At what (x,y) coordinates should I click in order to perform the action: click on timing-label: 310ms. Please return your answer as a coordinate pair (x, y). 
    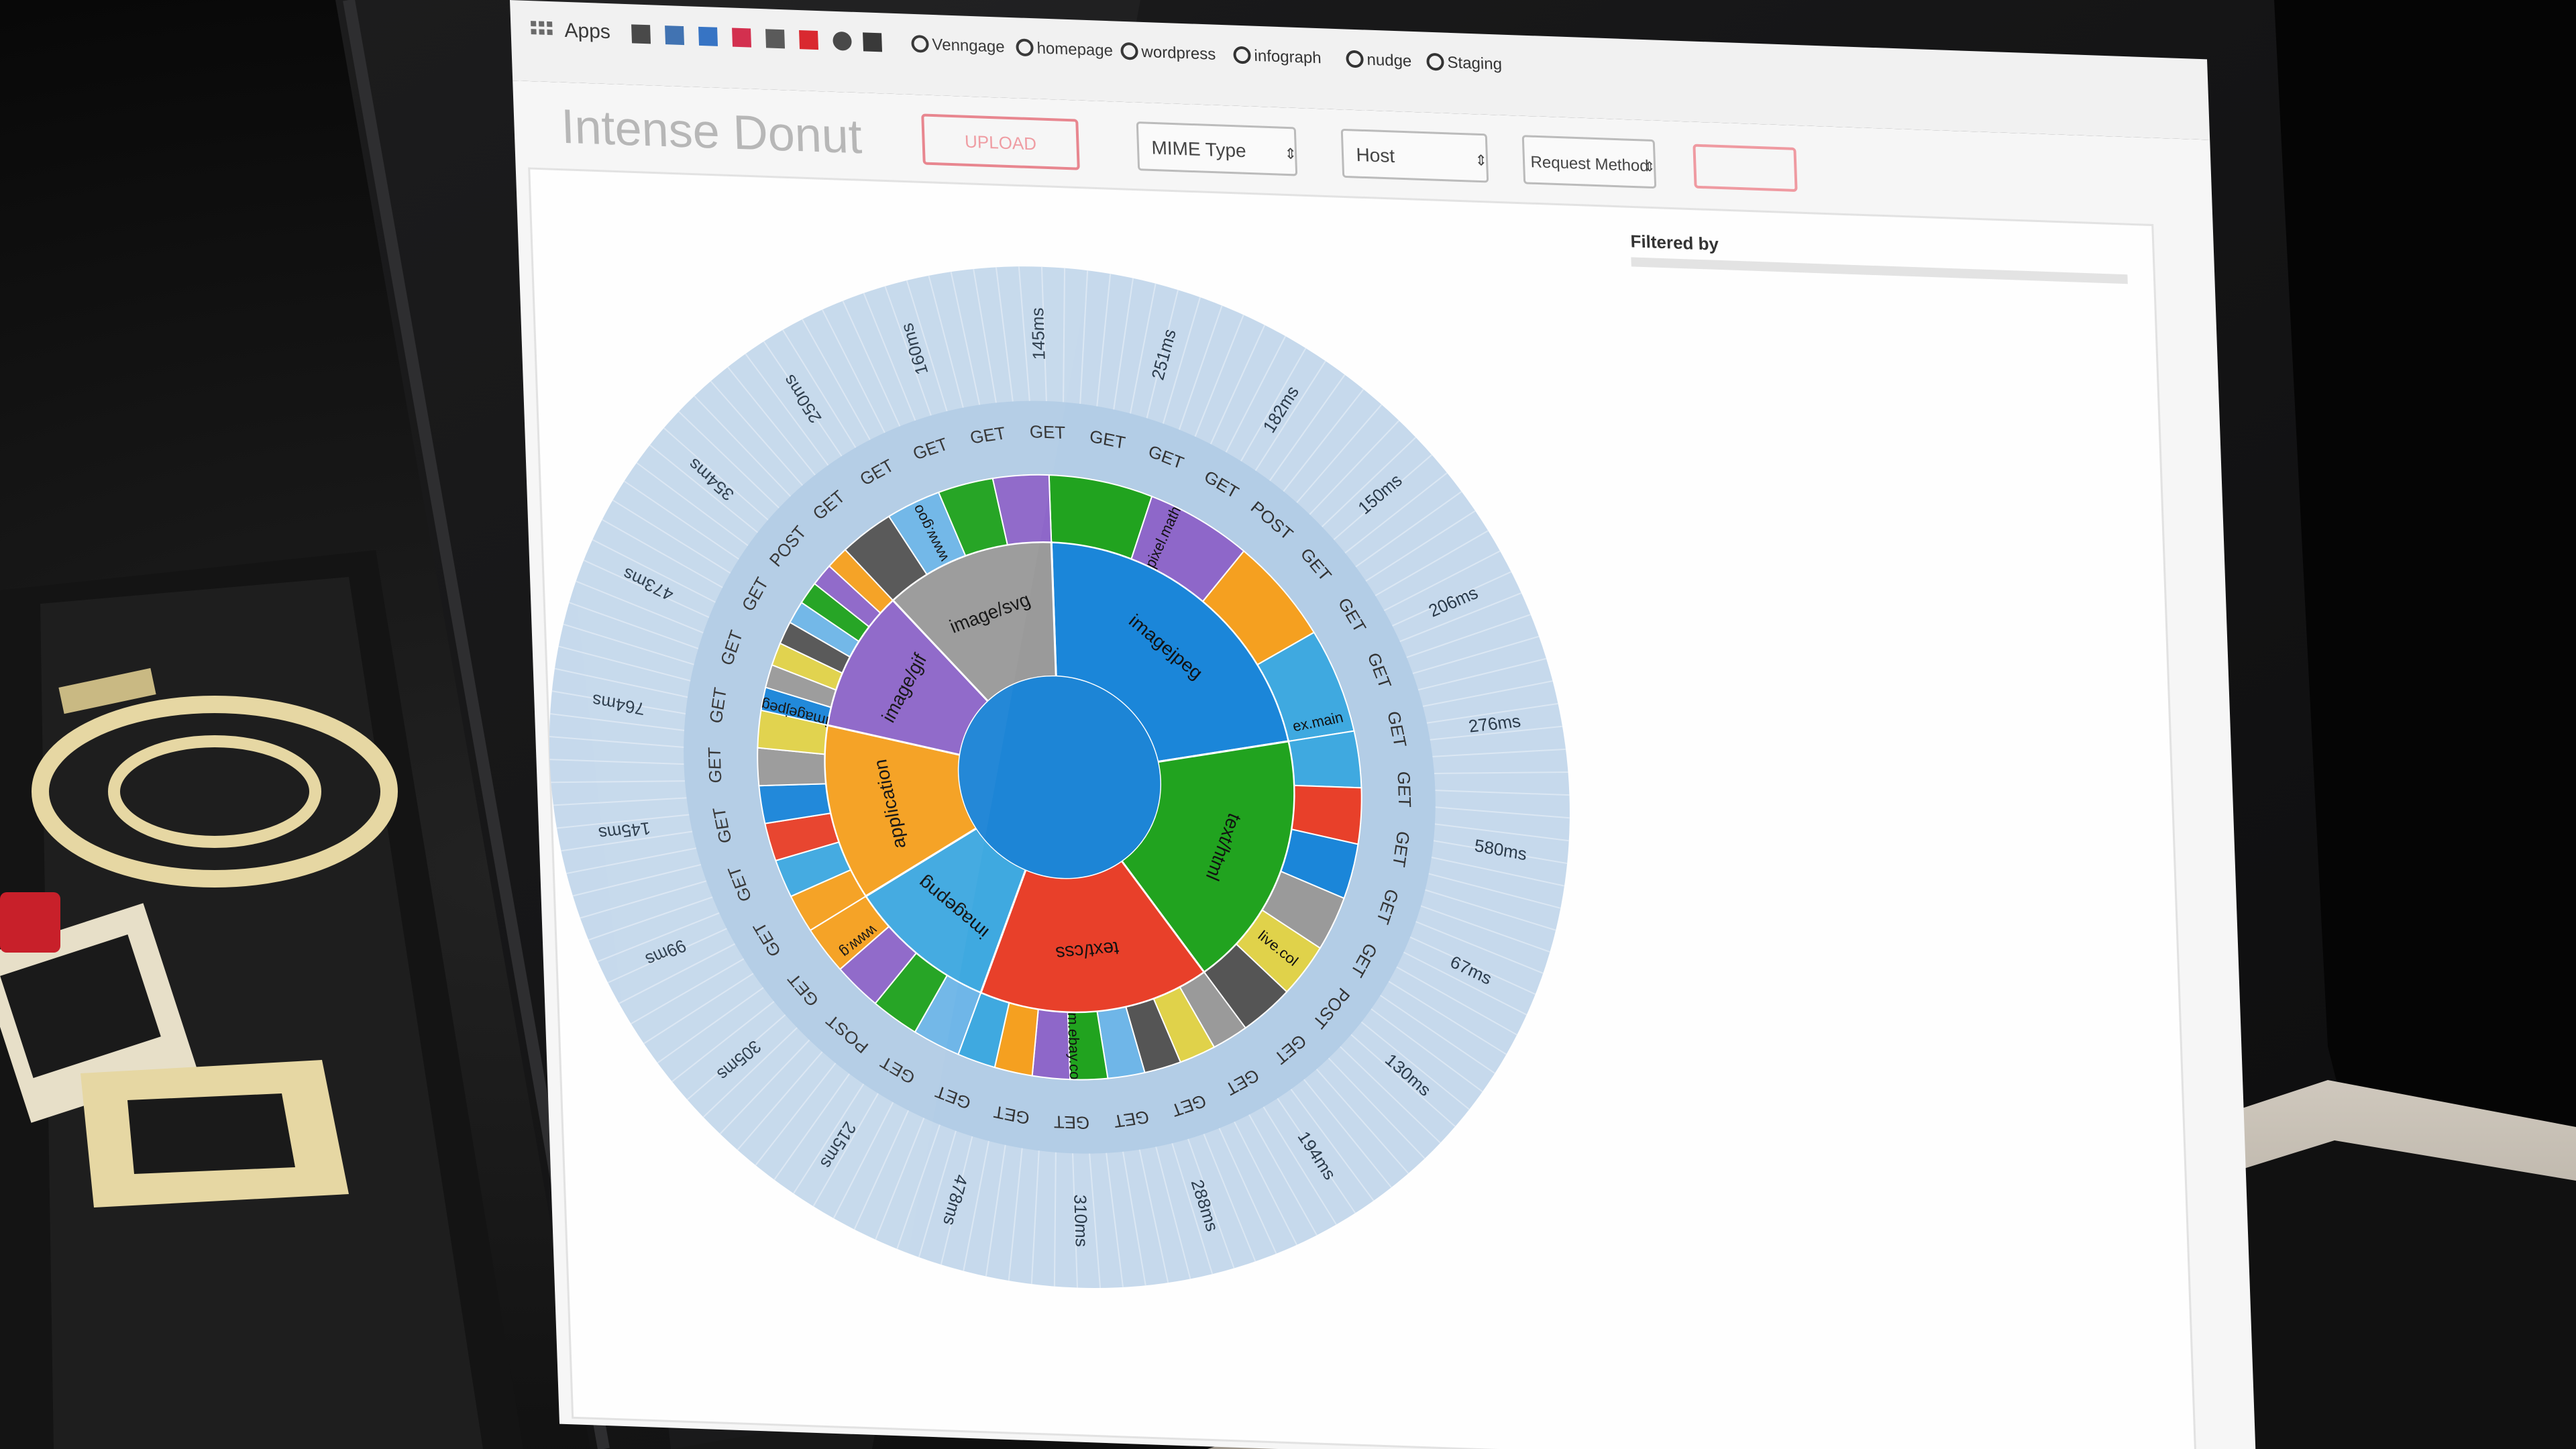
    Looking at the image, I should click on (1081, 1220).